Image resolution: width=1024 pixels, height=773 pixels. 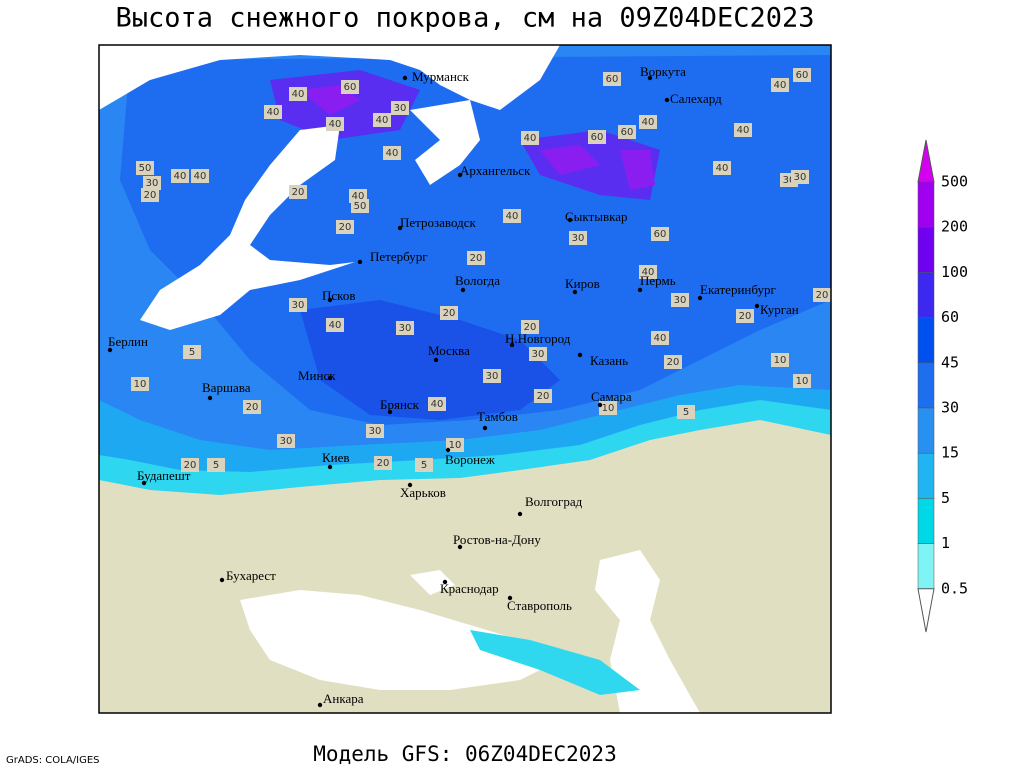 I want to click on colorbar-label: 30, so click(x=950, y=408).